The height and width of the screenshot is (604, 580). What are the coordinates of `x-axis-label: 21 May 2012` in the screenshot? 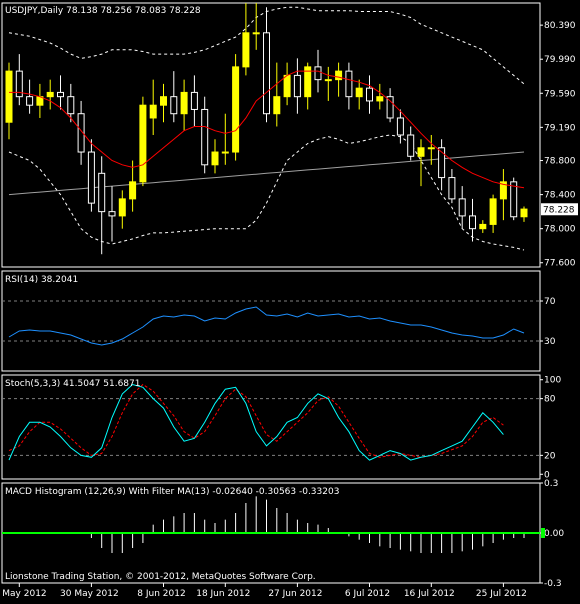 It's located at (23, 594).